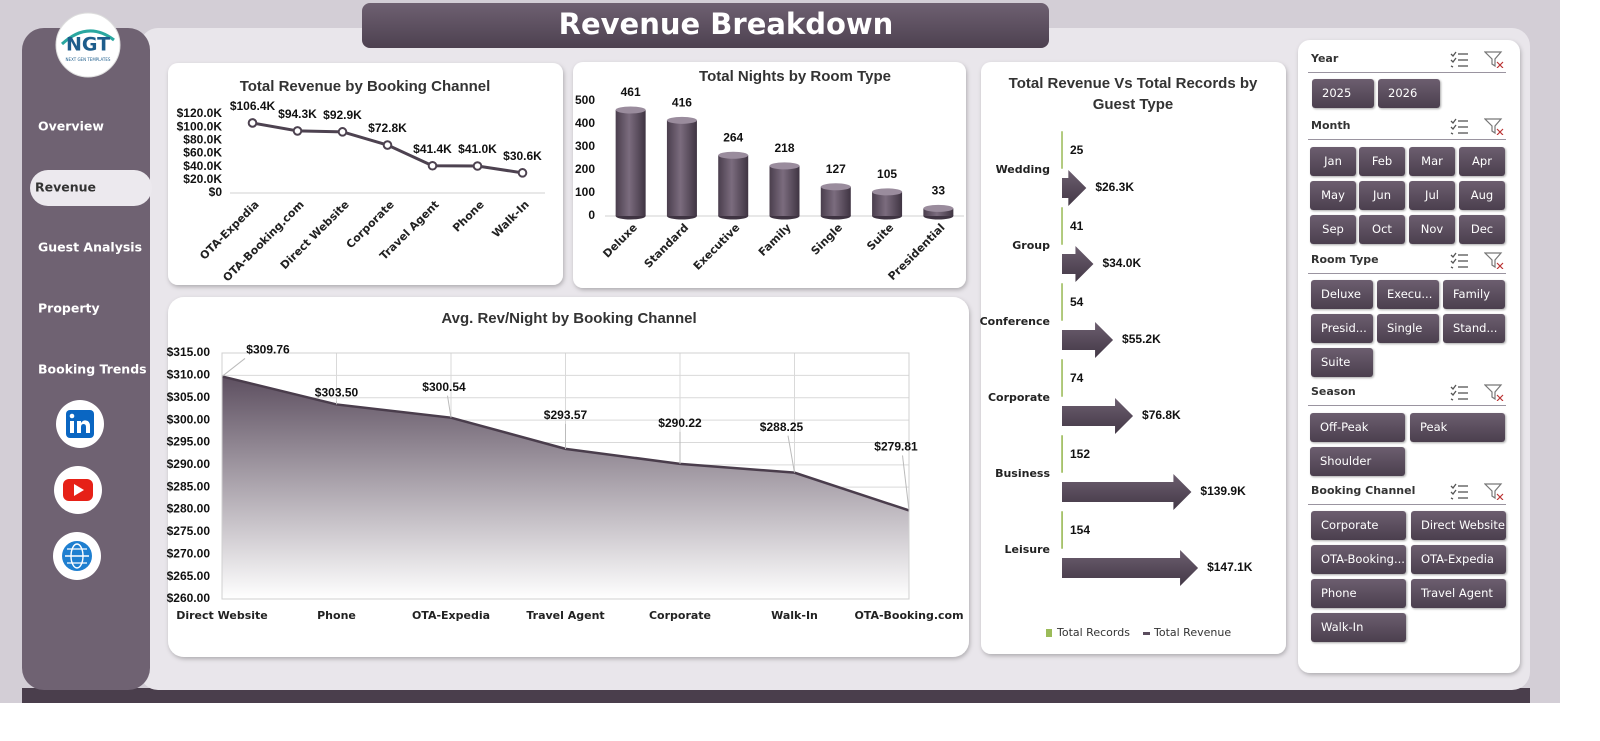  Describe the element at coordinates (71, 126) in the screenshot. I see `nav-item: Overview` at that location.